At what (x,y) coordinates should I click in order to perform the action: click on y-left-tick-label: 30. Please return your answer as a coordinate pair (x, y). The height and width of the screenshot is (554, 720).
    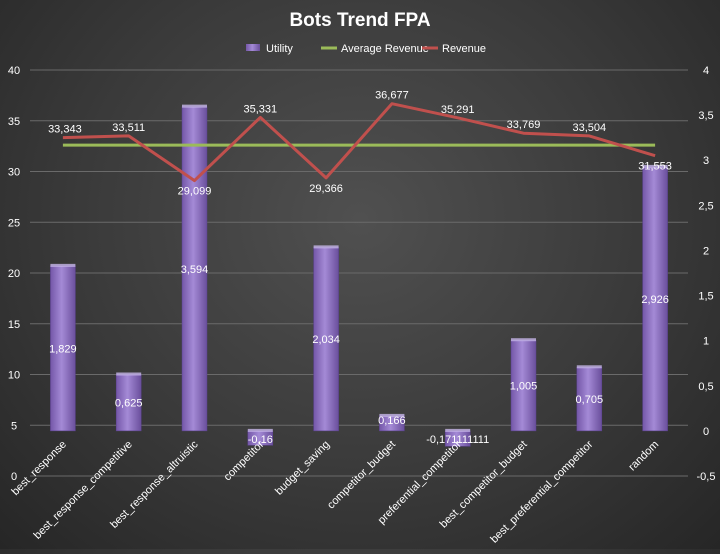
    Looking at the image, I should click on (14, 173).